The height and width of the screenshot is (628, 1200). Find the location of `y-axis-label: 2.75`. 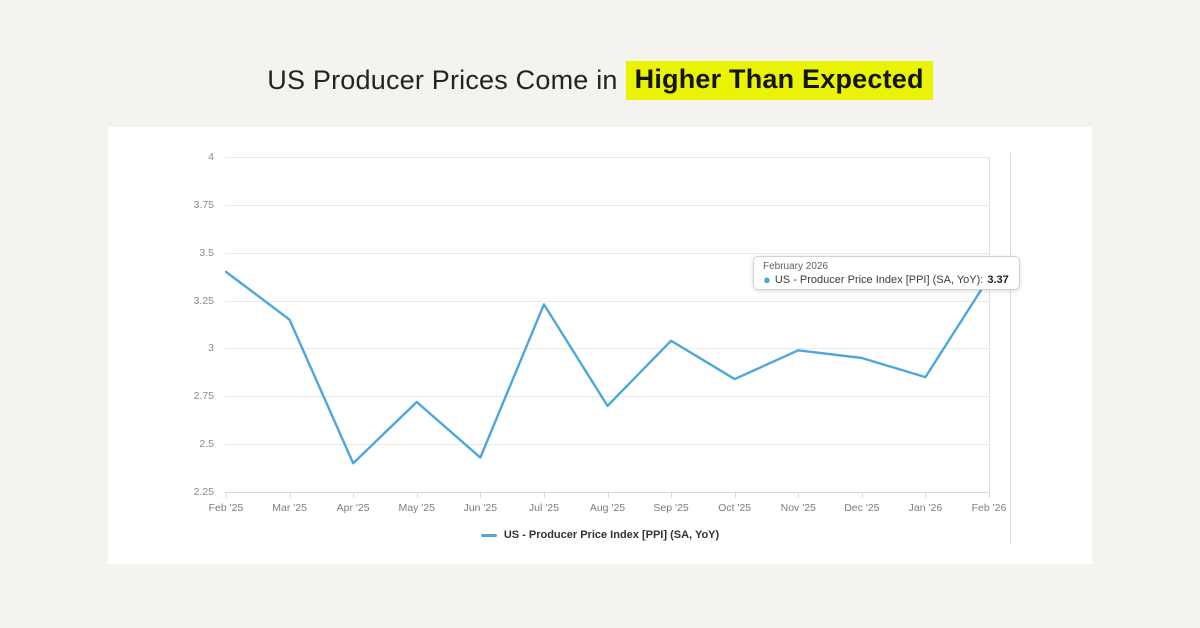

y-axis-label: 2.75 is located at coordinates (203, 396).